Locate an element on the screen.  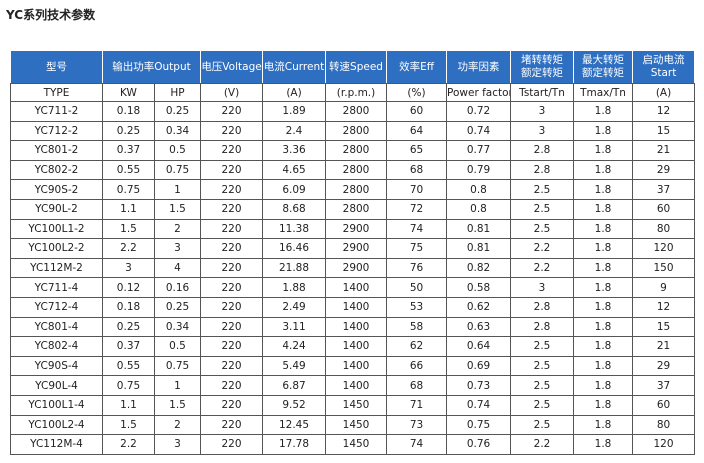
data-cell: 1.89 is located at coordinates (294, 111).